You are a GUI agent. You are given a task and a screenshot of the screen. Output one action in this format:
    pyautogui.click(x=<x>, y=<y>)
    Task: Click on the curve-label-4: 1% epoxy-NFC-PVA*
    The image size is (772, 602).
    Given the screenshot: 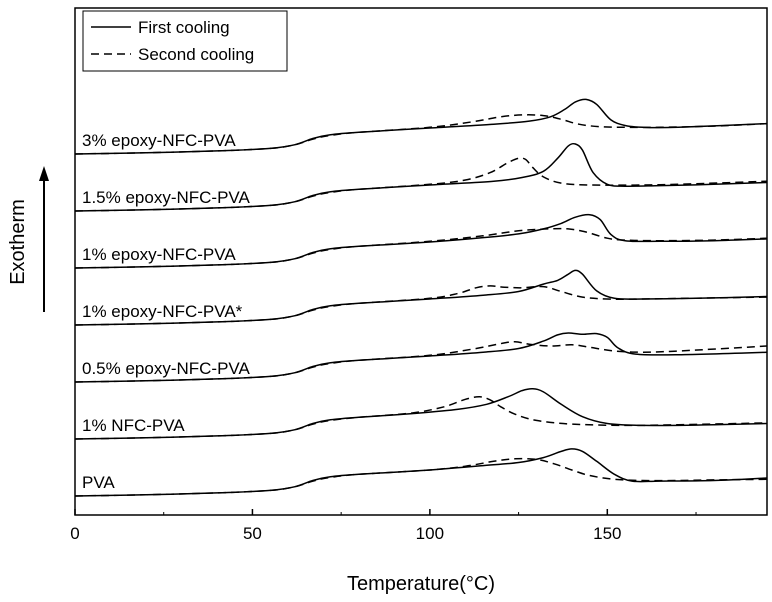 What is the action you would take?
    pyautogui.click(x=162, y=311)
    